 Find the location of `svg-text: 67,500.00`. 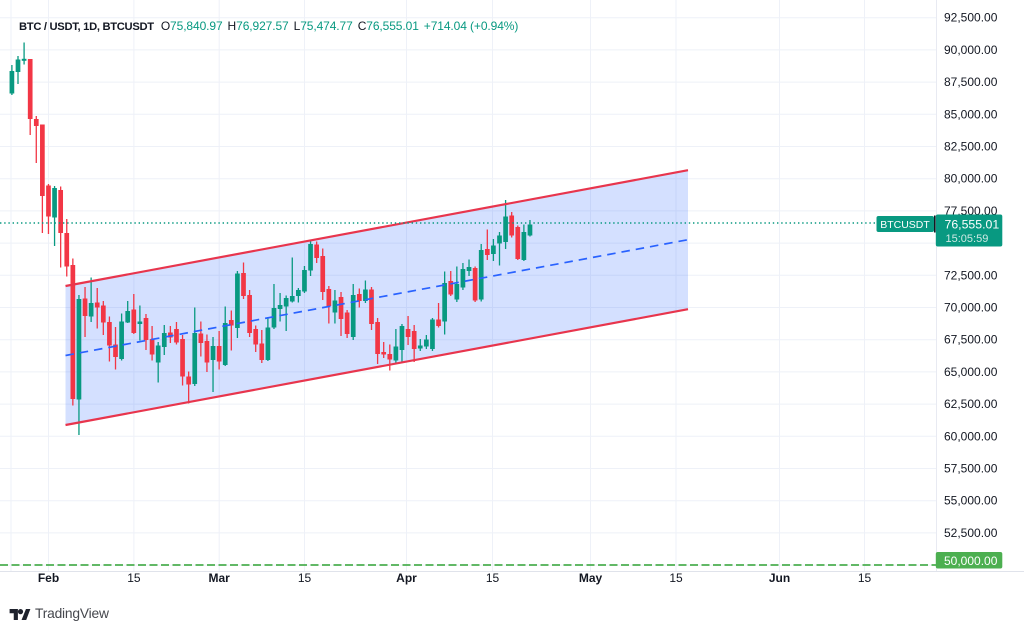

svg-text: 67,500.00 is located at coordinates (971, 340).